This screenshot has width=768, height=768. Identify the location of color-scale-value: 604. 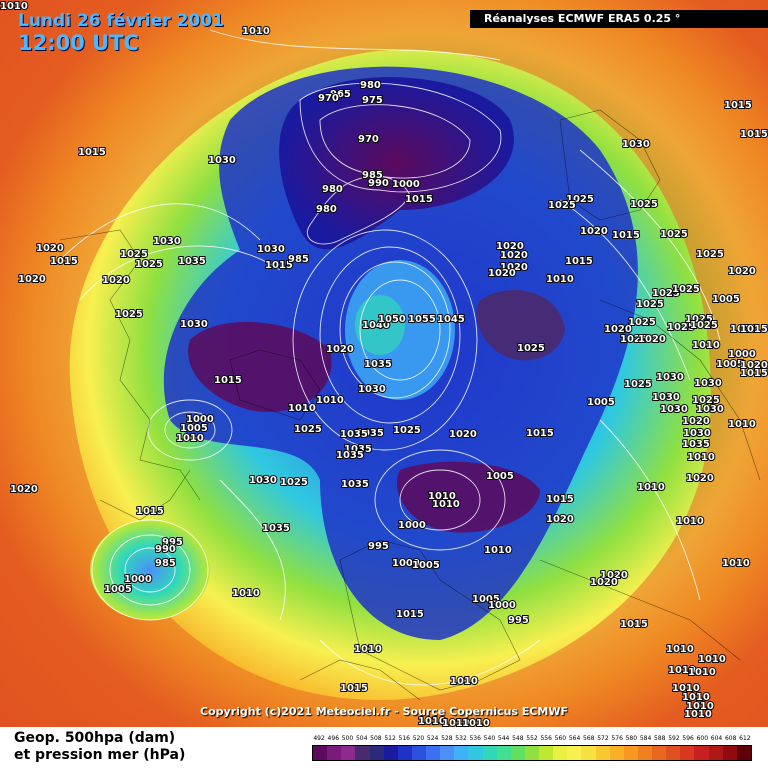
(716, 738).